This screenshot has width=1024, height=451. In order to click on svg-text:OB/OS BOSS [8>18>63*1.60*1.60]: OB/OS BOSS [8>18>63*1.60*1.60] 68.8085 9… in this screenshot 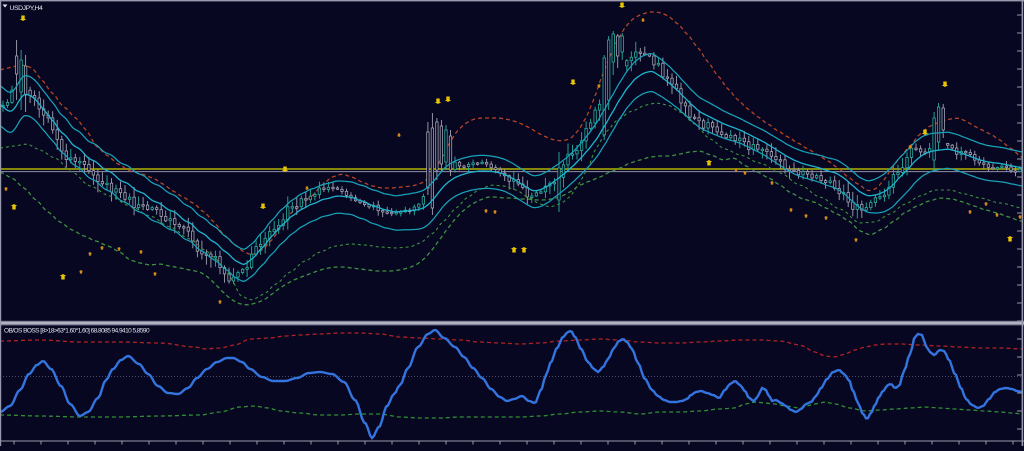, I will do `click(77, 331)`.